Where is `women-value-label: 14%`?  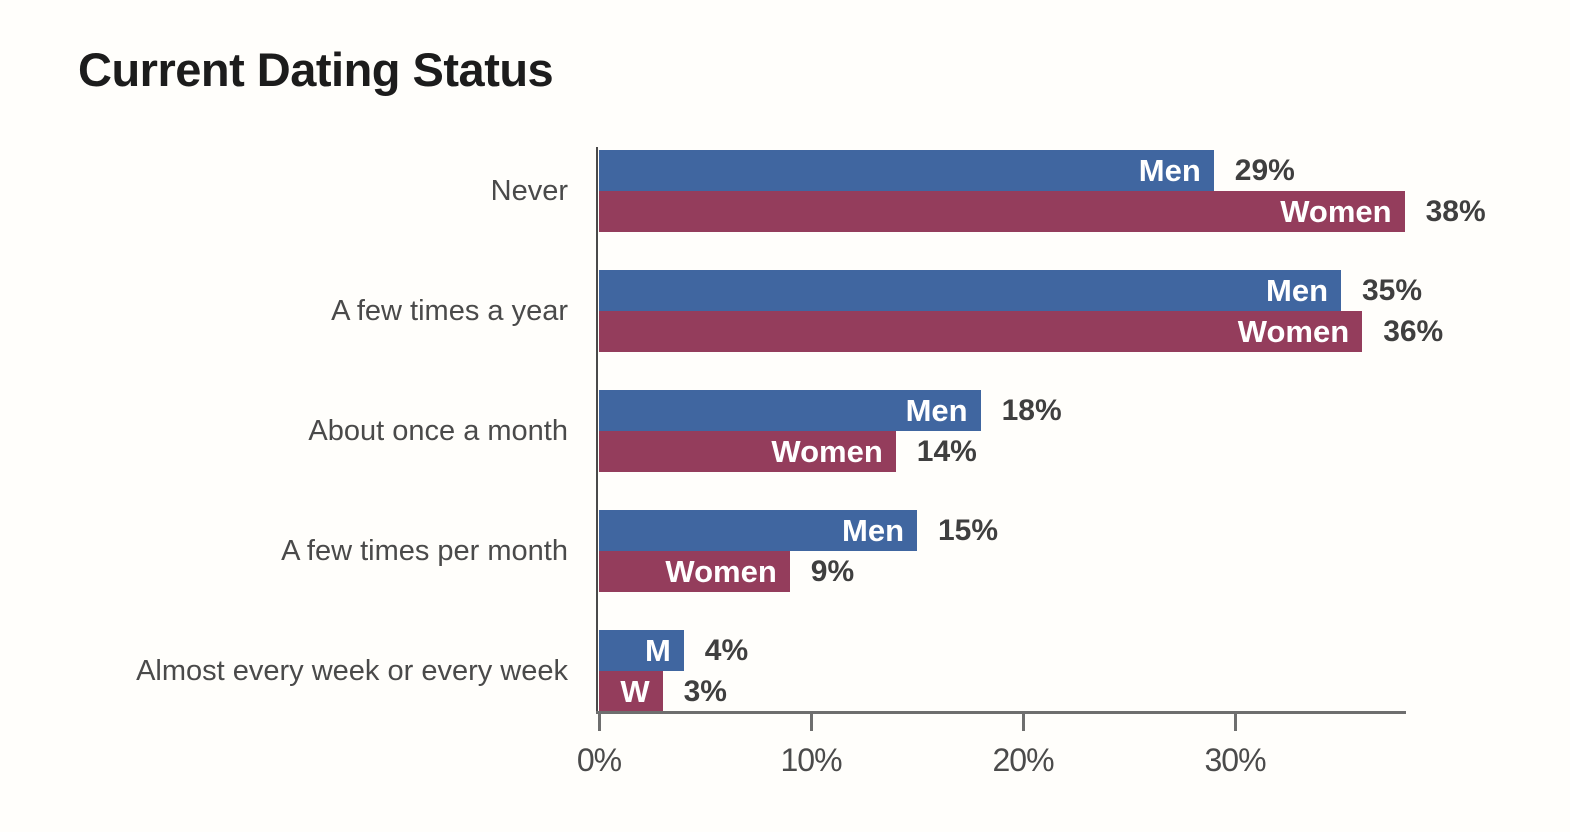 women-value-label: 14% is located at coordinates (946, 451).